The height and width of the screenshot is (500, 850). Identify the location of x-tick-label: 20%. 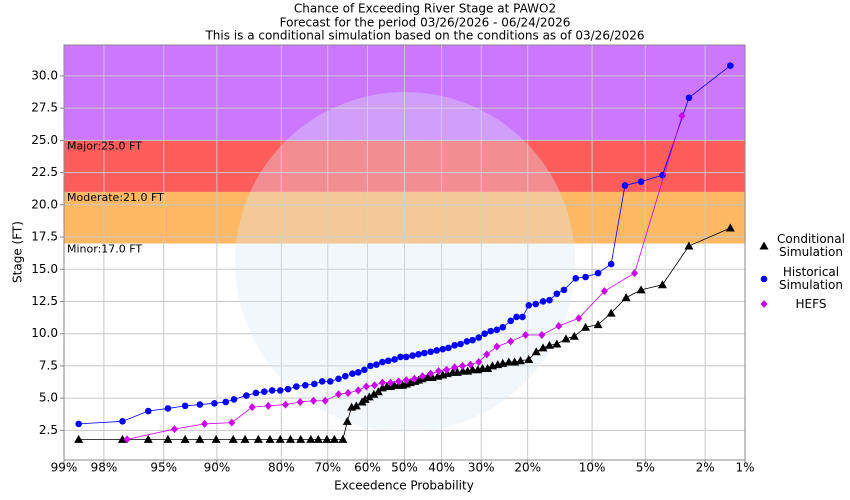
(527, 468).